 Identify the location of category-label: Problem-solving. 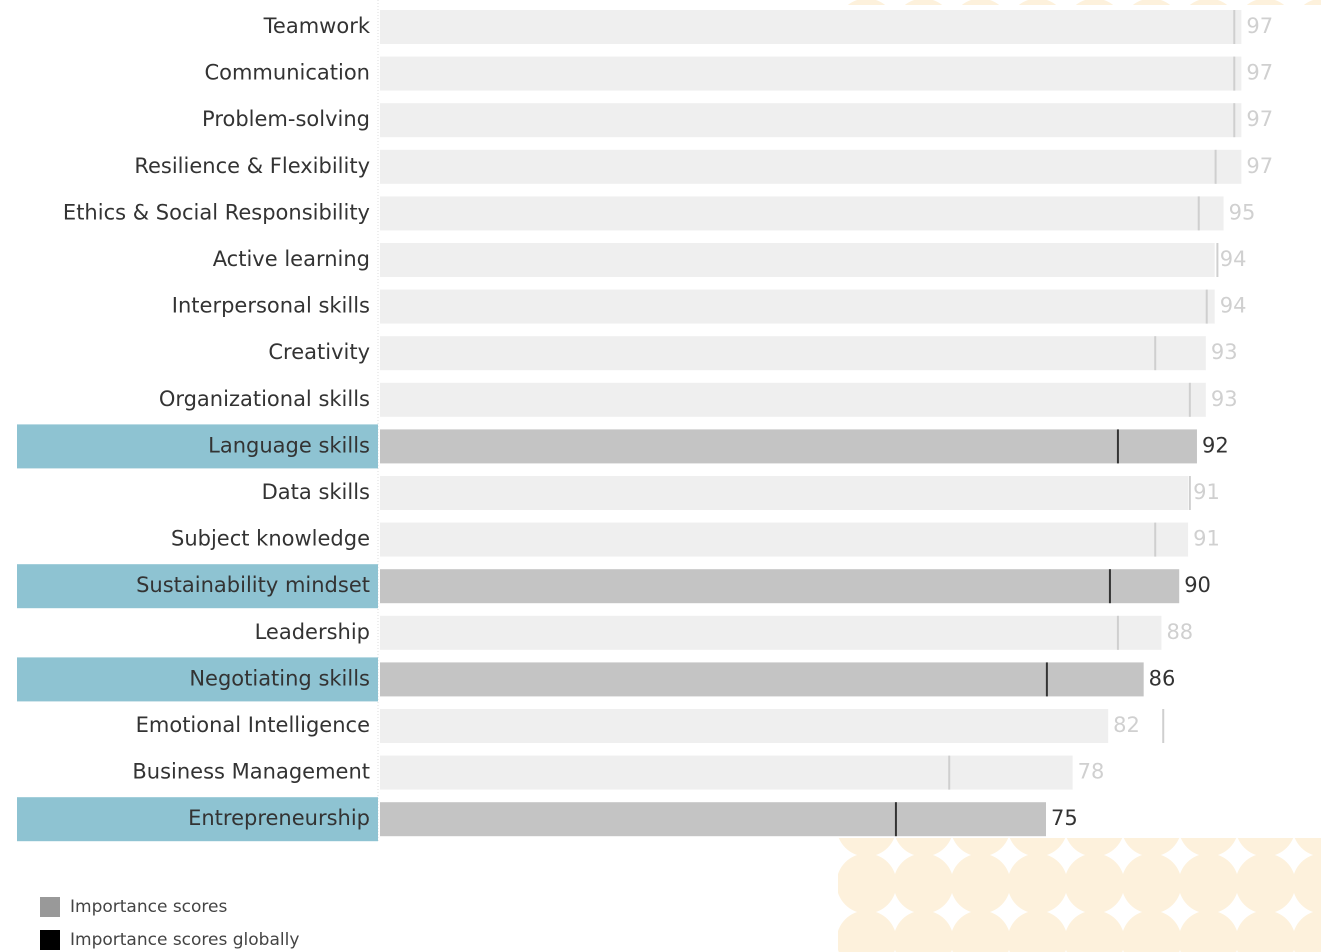
(286, 119).